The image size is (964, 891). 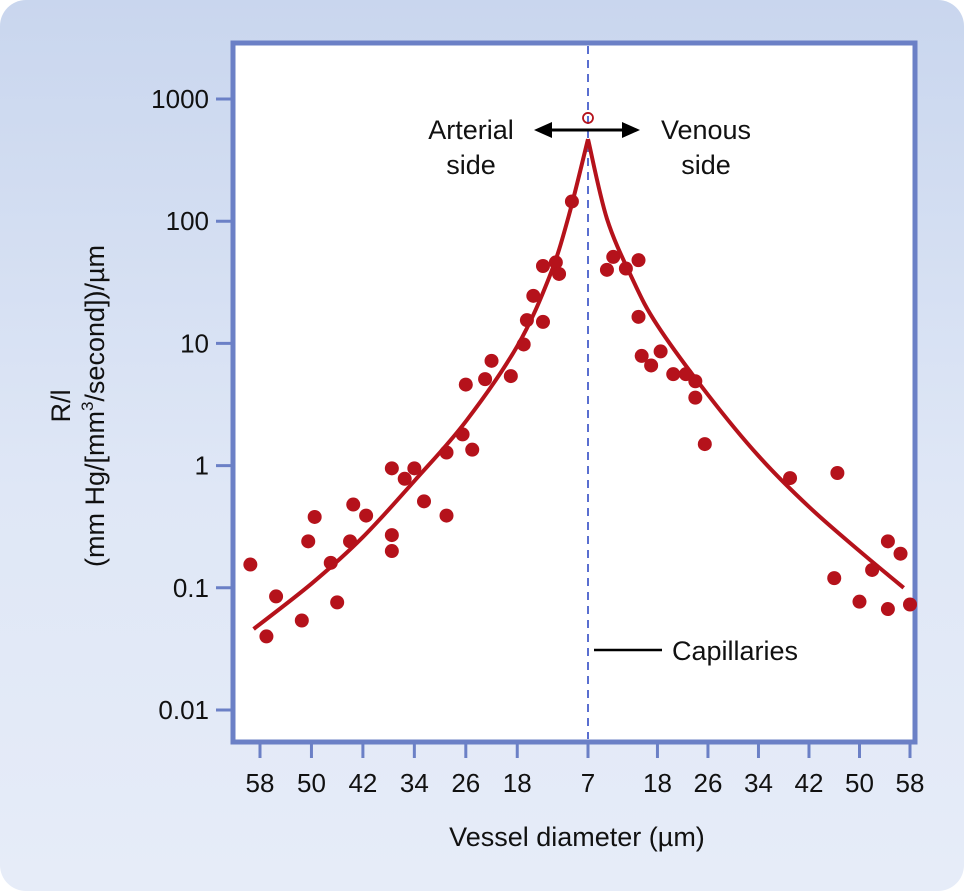 I want to click on venous-label-line2: side, so click(x=706, y=165).